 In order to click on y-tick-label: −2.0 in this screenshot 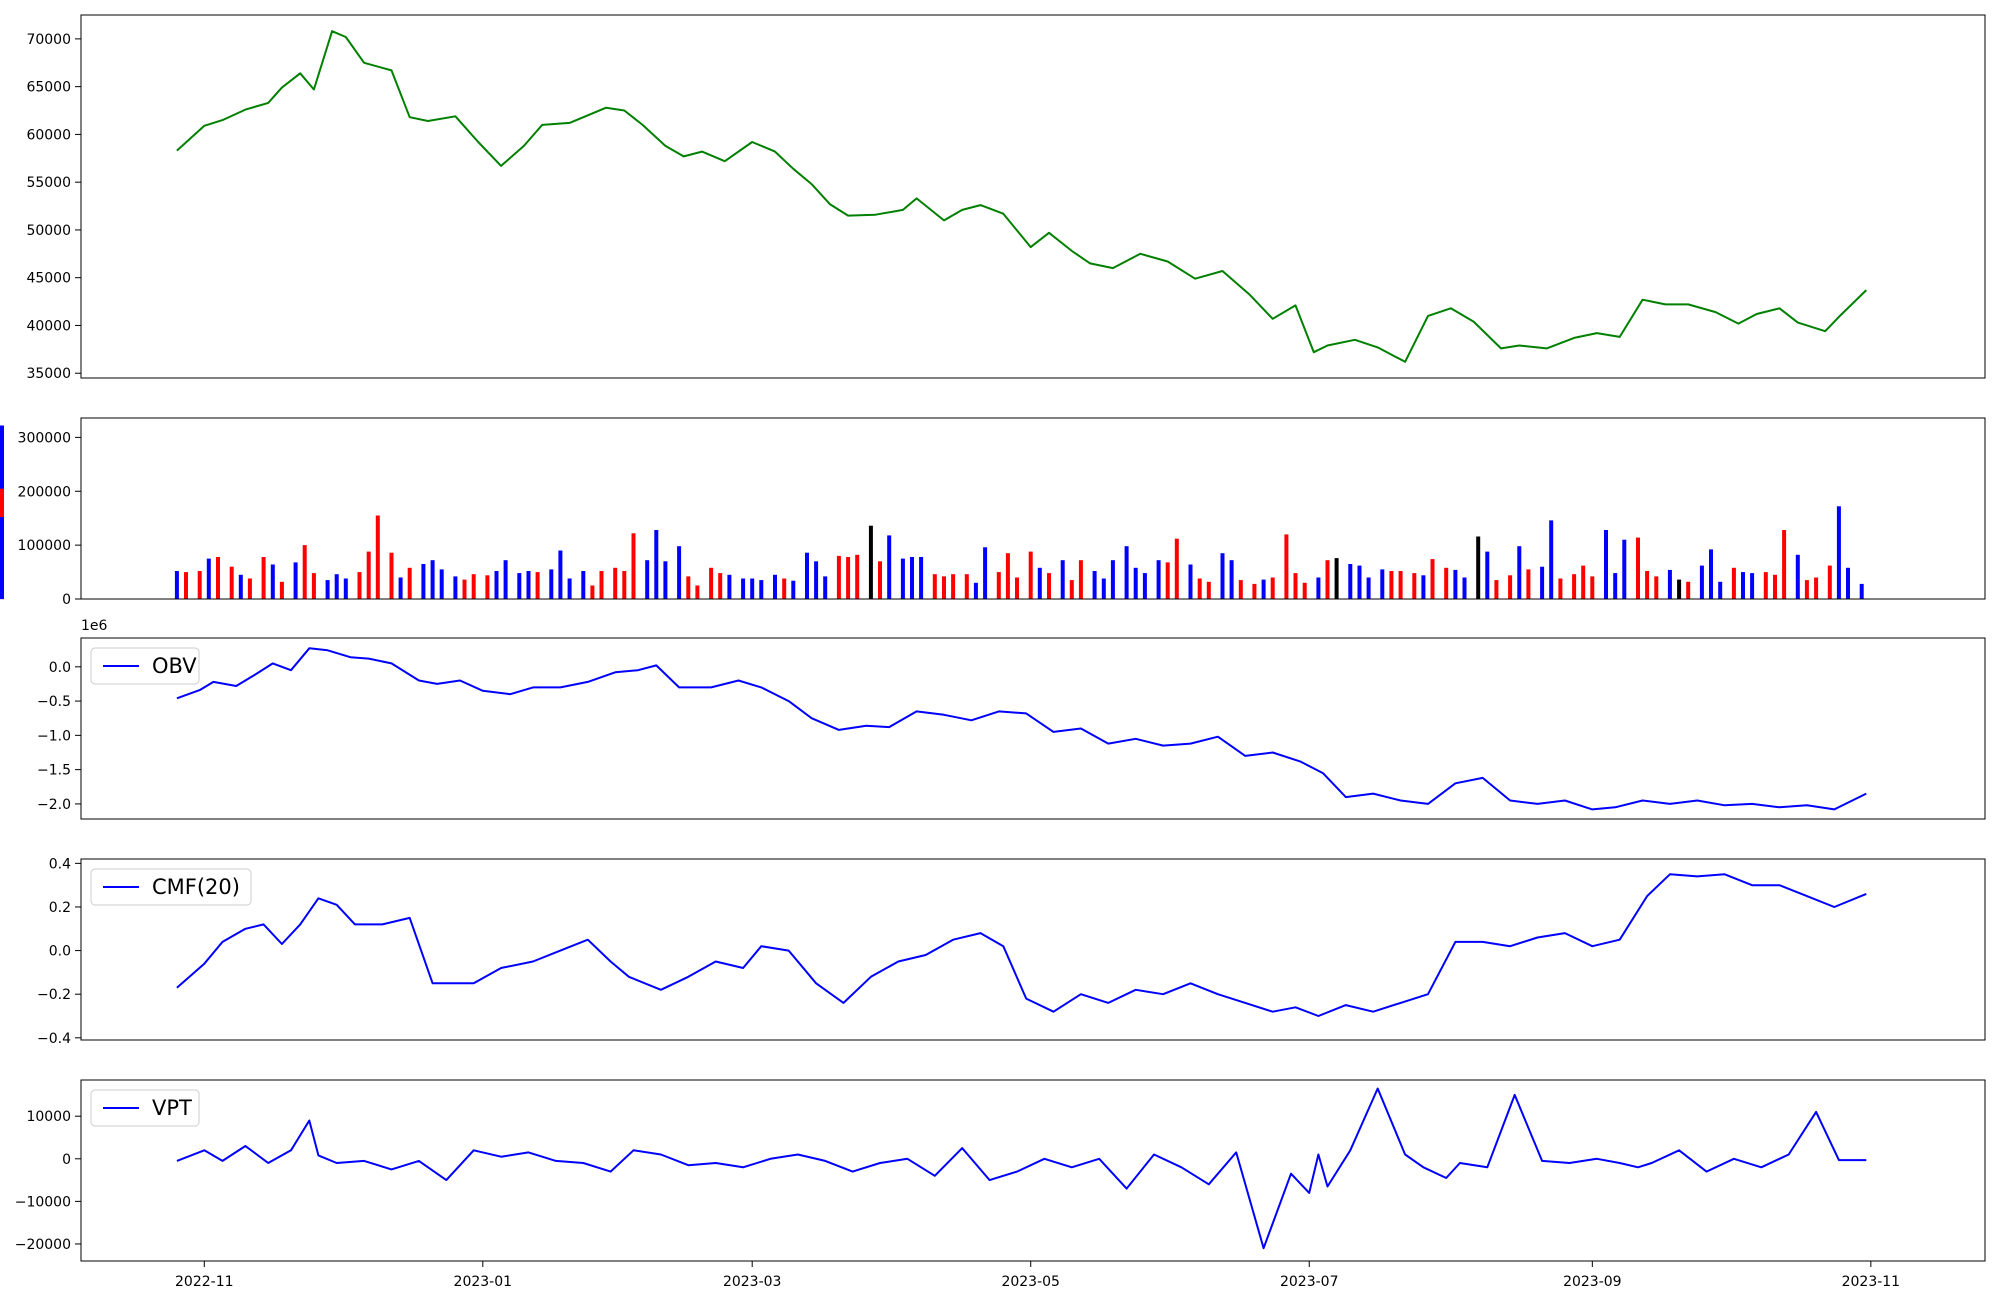, I will do `click(54, 805)`.